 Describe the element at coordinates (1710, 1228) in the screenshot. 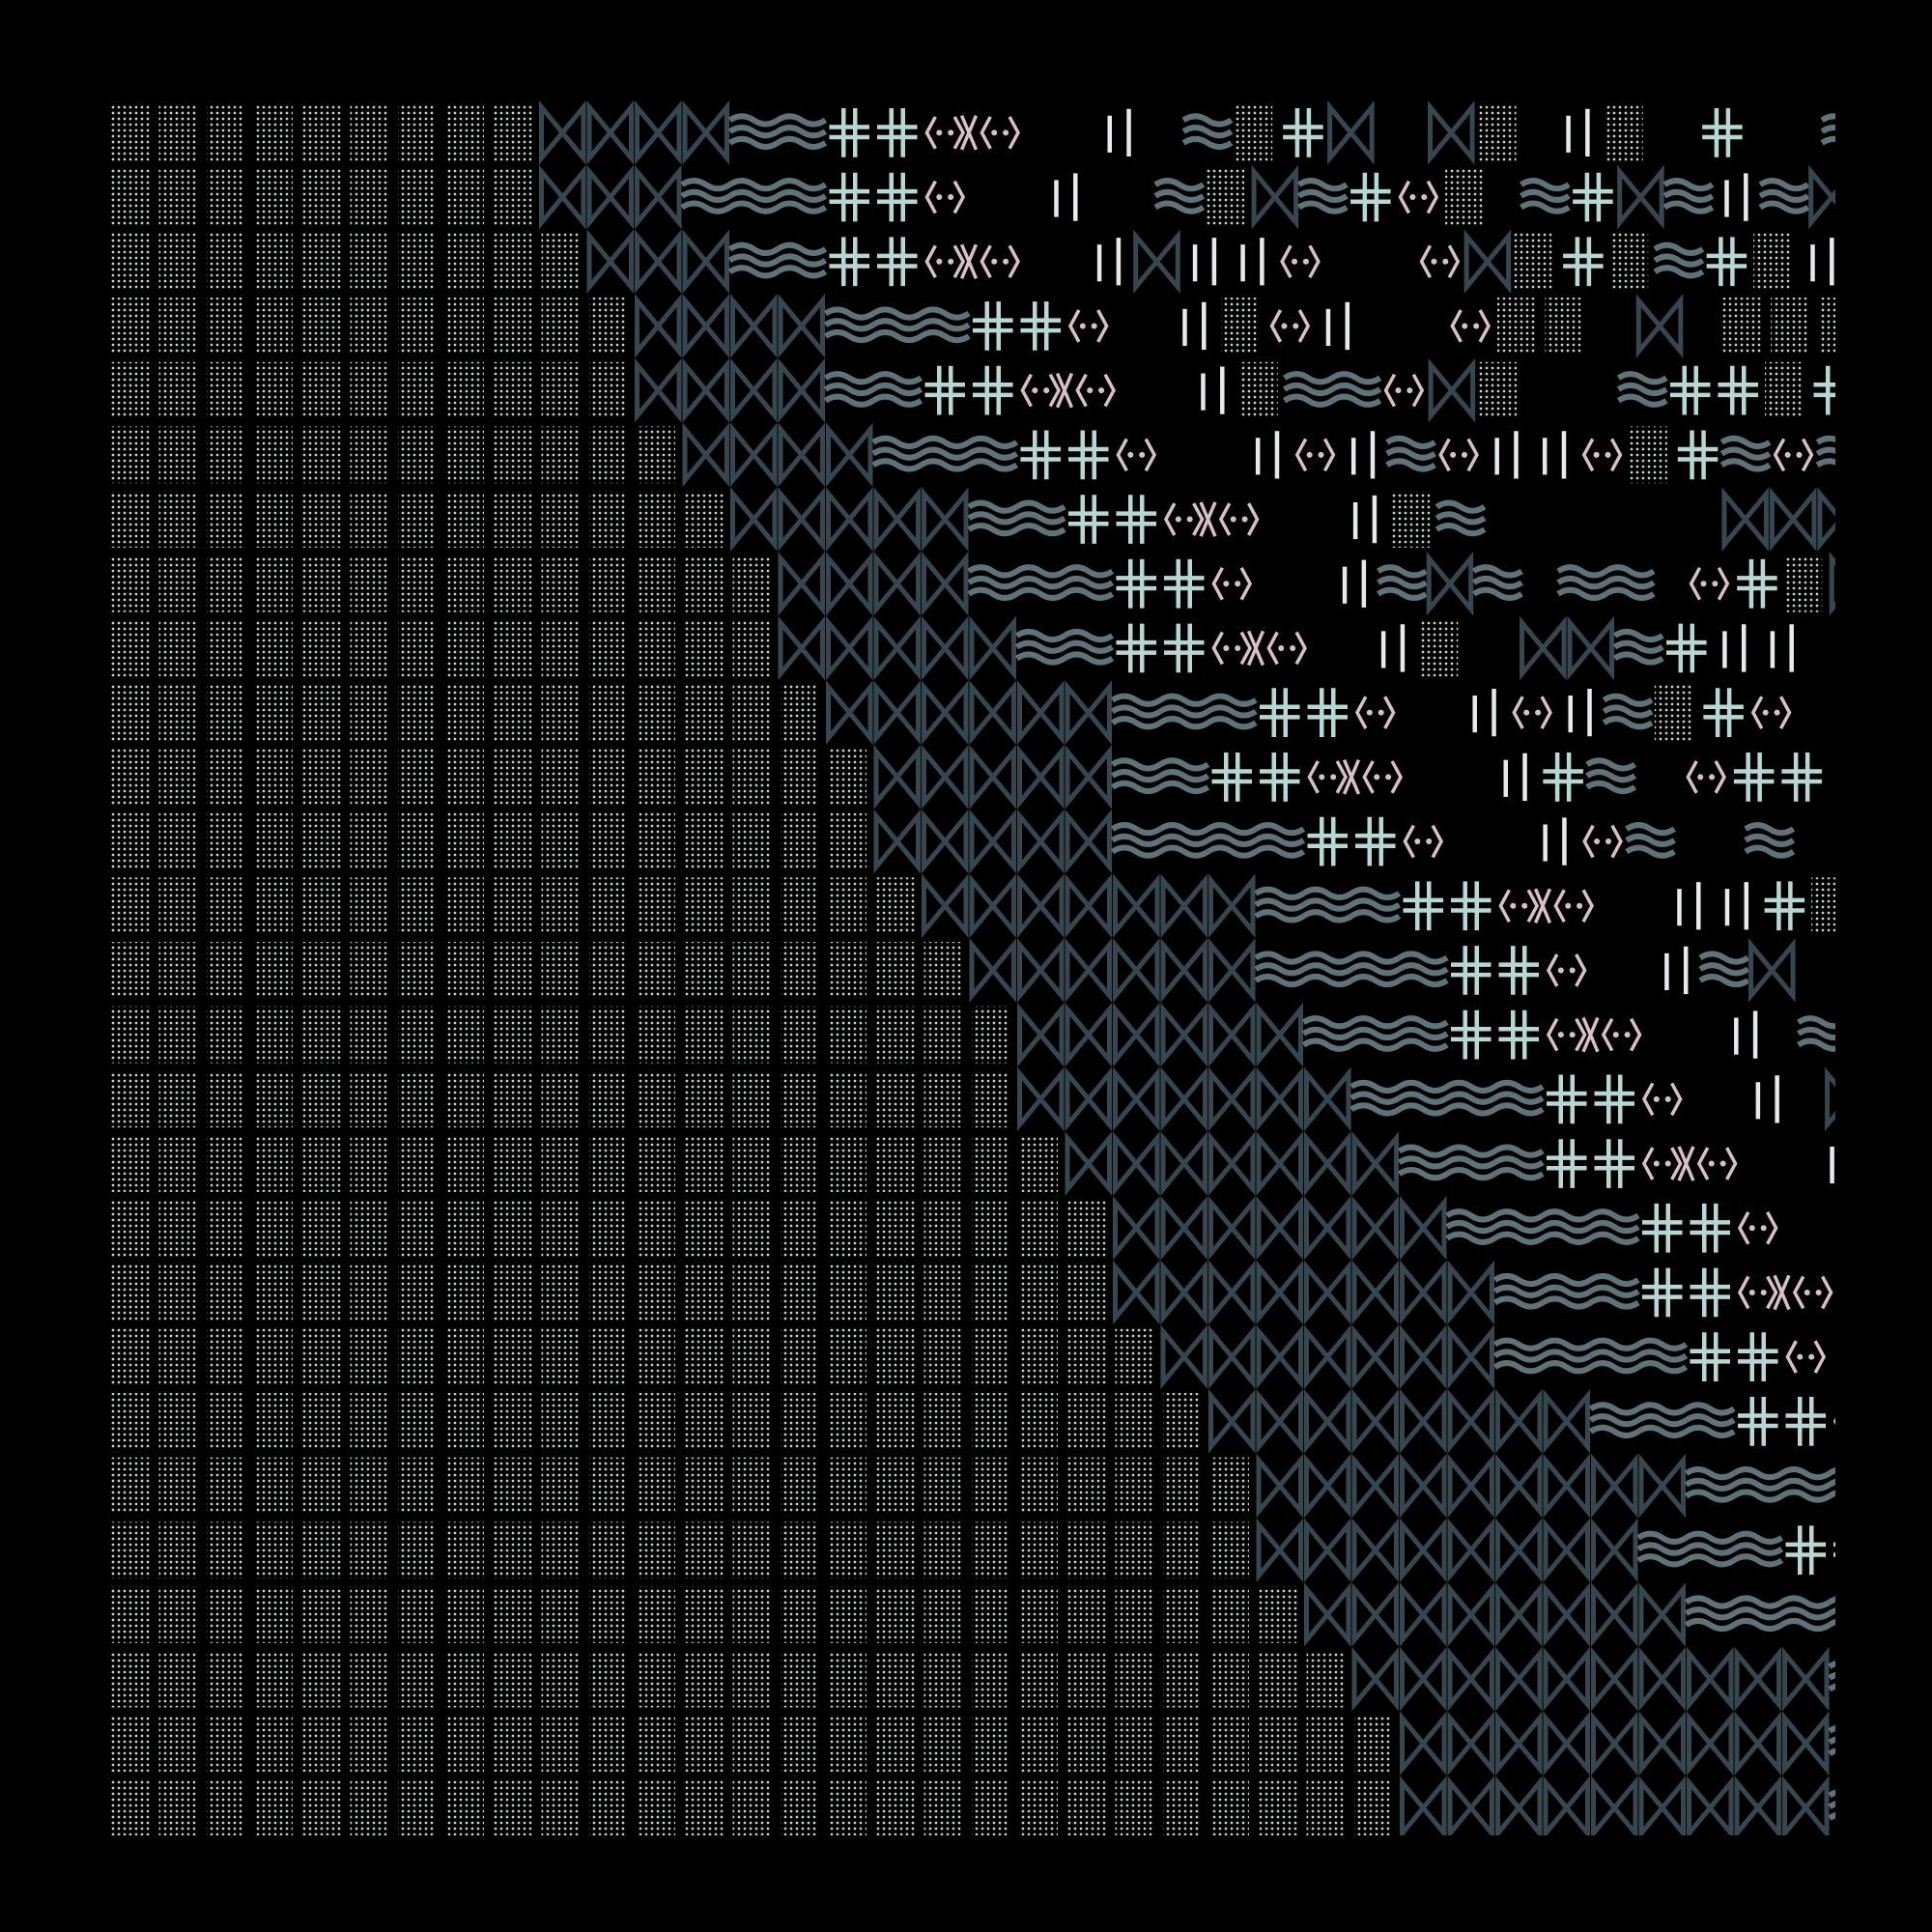

I see `double-cross` at that location.